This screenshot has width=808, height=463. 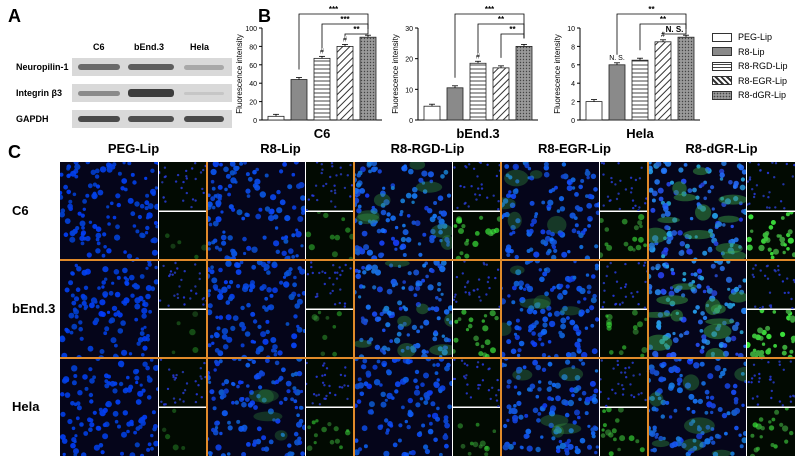 What do you see at coordinates (333, 41) in the screenshot?
I see `significance-bracket` at bounding box center [333, 41].